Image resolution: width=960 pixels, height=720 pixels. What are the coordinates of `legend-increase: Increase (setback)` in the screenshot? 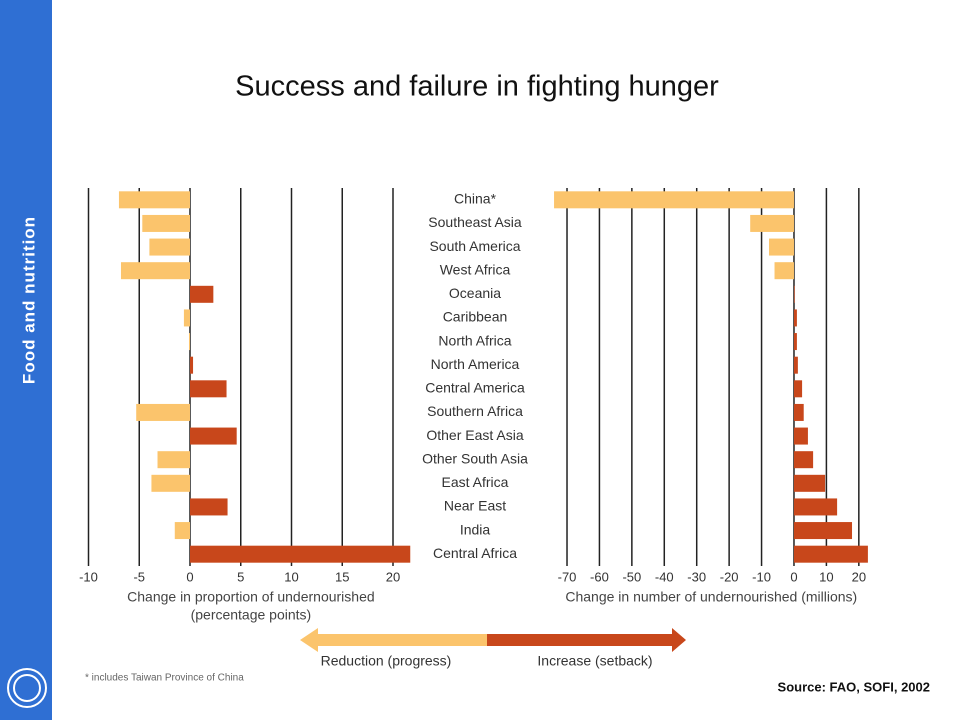 It's located at (594, 661).